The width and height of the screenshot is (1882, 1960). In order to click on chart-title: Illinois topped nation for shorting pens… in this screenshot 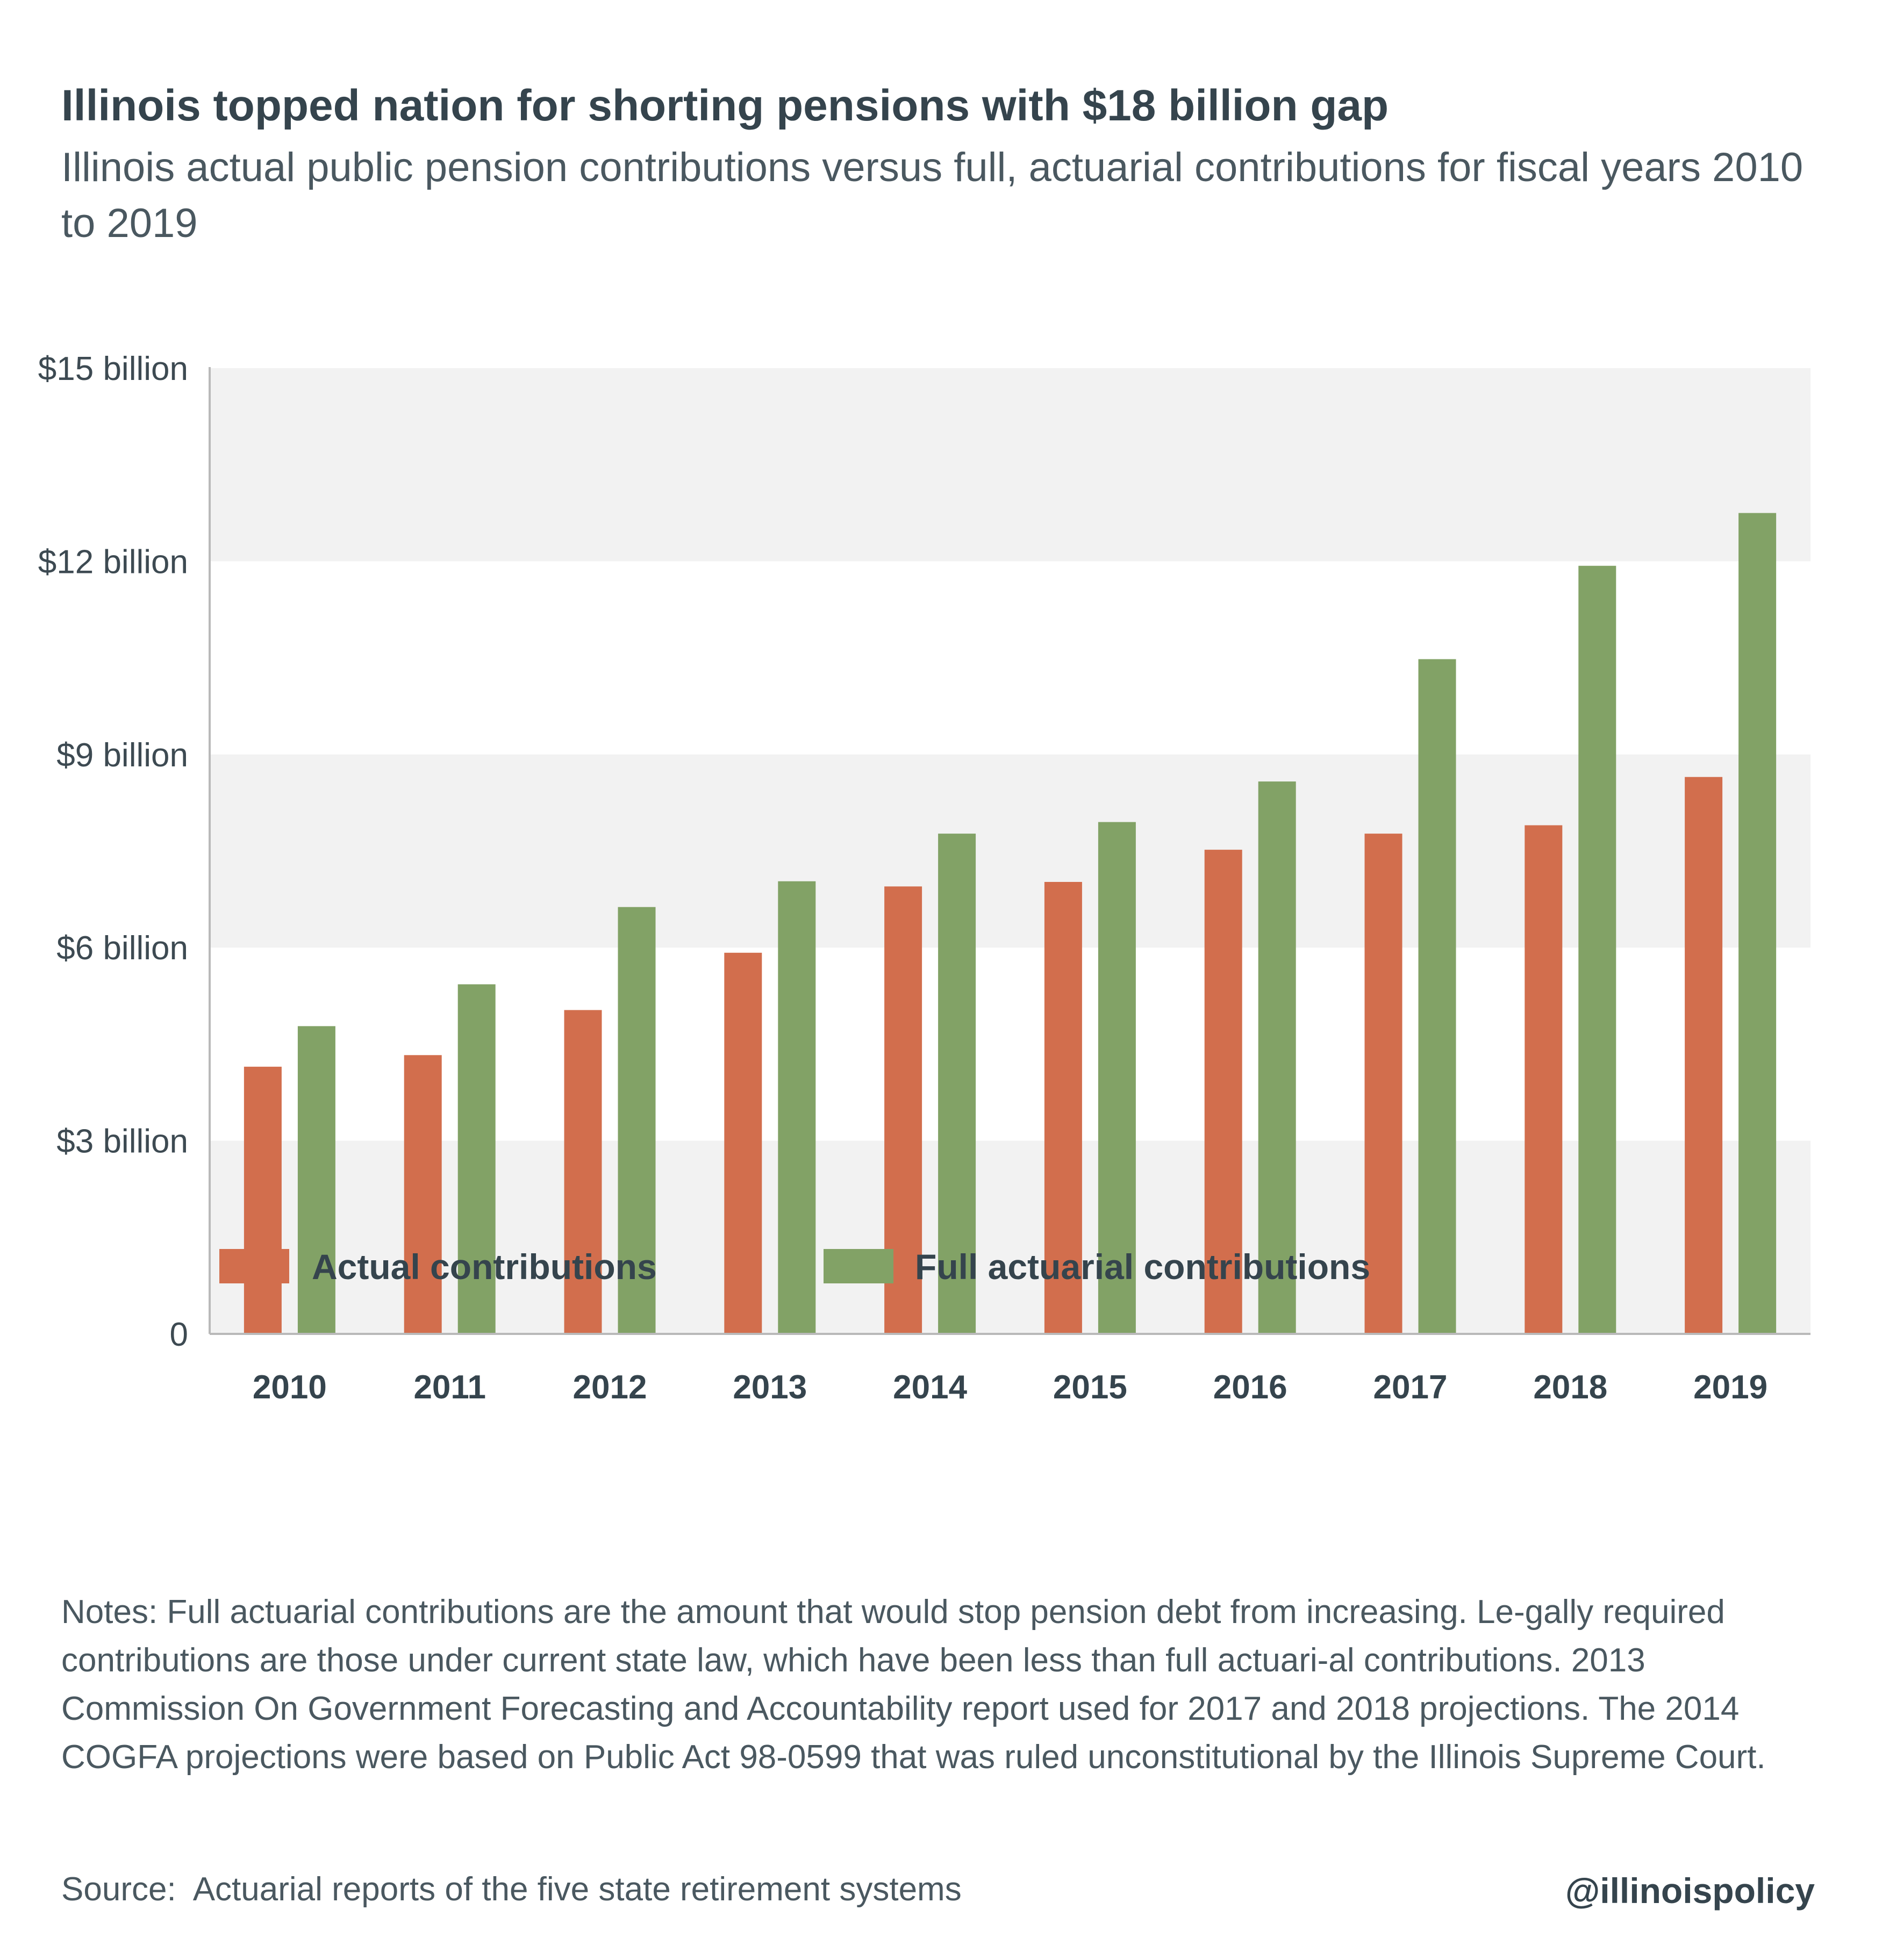, I will do `click(725, 106)`.